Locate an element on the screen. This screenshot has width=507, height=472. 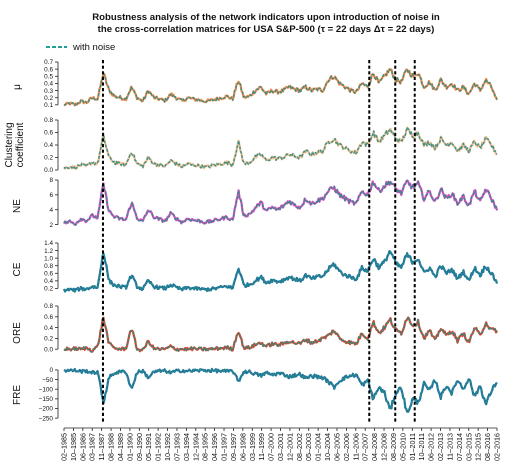
y-tick-label: 0.7 is located at coordinates (48, 62).